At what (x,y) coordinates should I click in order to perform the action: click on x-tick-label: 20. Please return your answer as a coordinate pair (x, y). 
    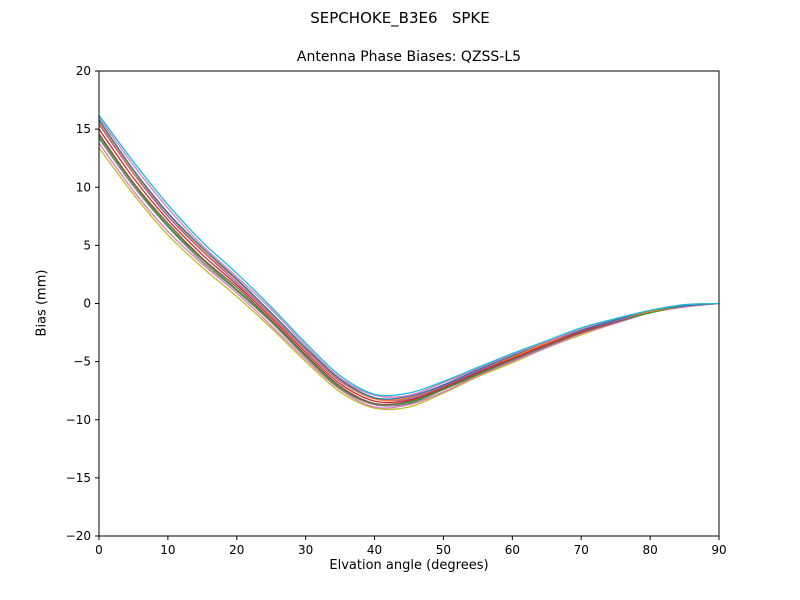
    Looking at the image, I should click on (236, 550).